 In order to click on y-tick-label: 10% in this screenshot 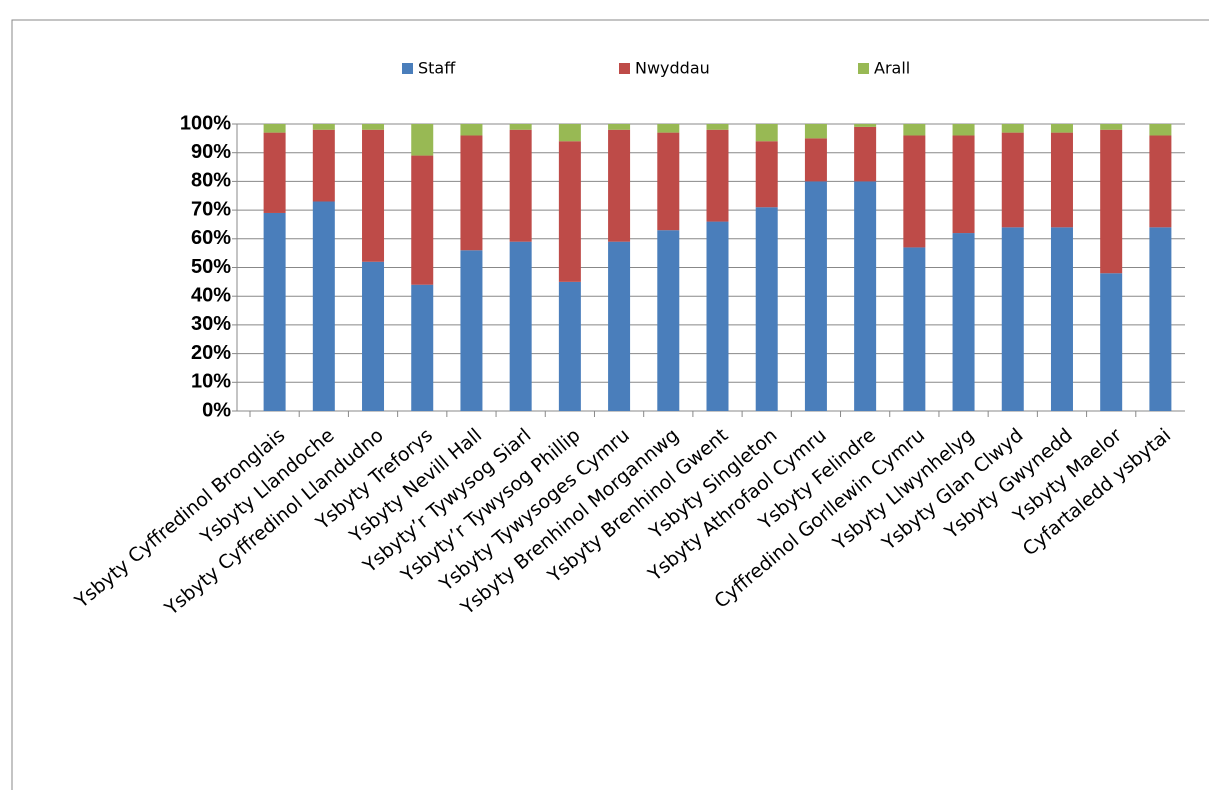, I will do `click(211, 382)`.